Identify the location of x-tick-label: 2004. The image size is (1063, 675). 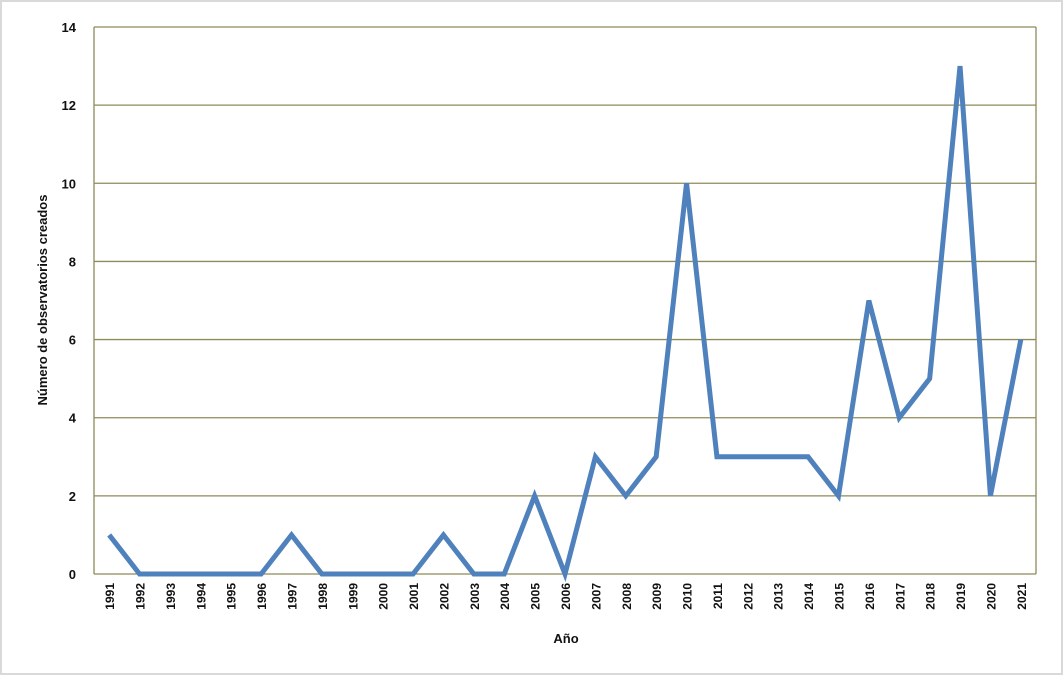
(505, 596).